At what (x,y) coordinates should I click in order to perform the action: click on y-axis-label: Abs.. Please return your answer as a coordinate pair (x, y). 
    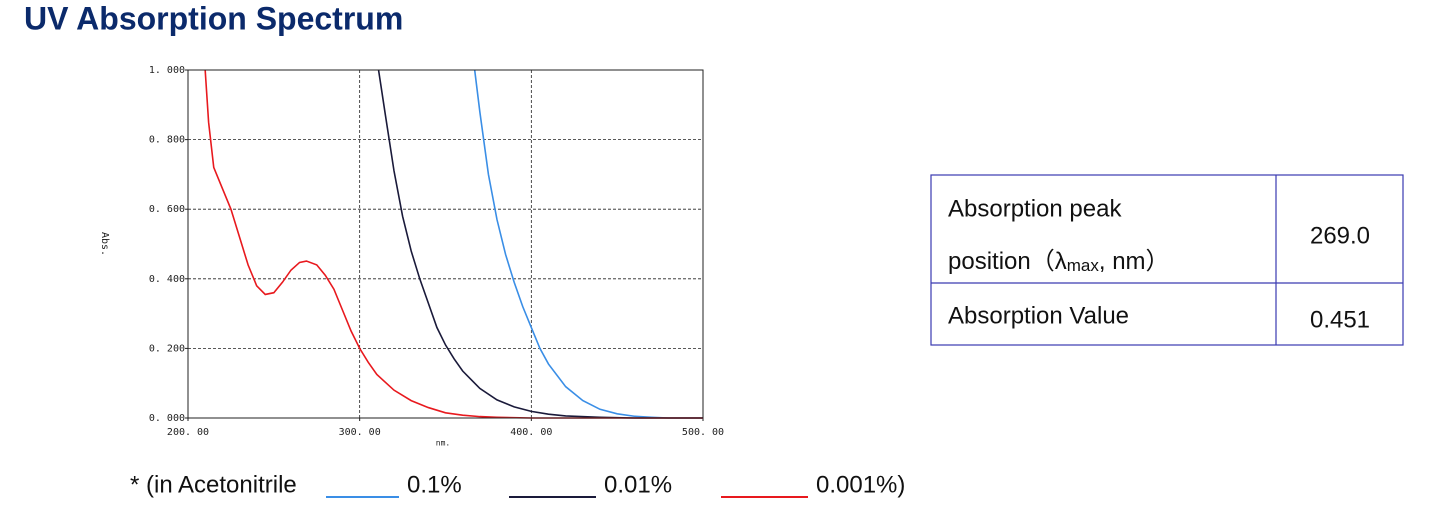
    Looking at the image, I should click on (104, 244).